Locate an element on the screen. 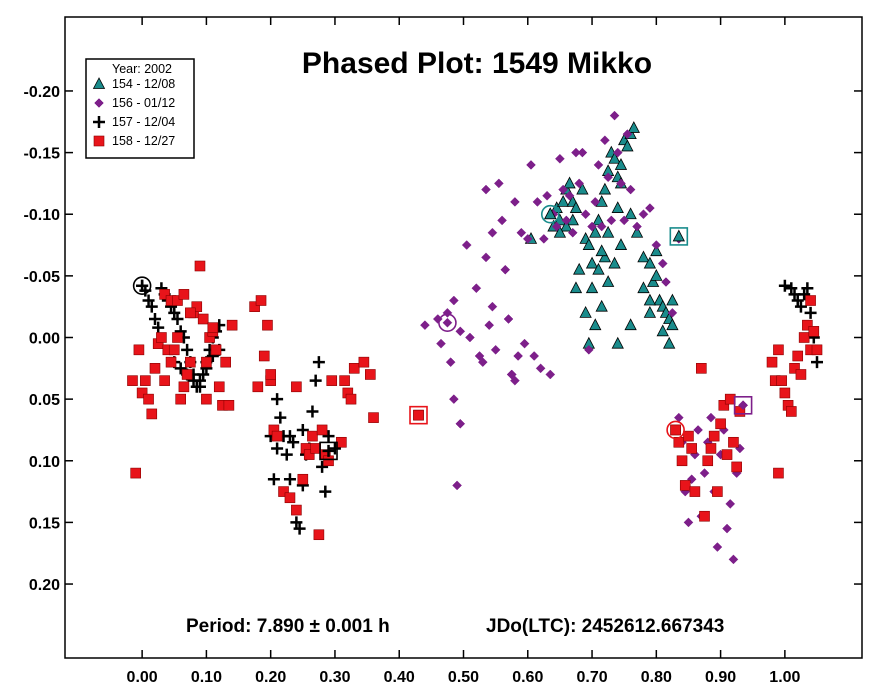 Image resolution: width=882 pixels, height=694 pixels. x-tick-label: 0.90 is located at coordinates (720, 677).